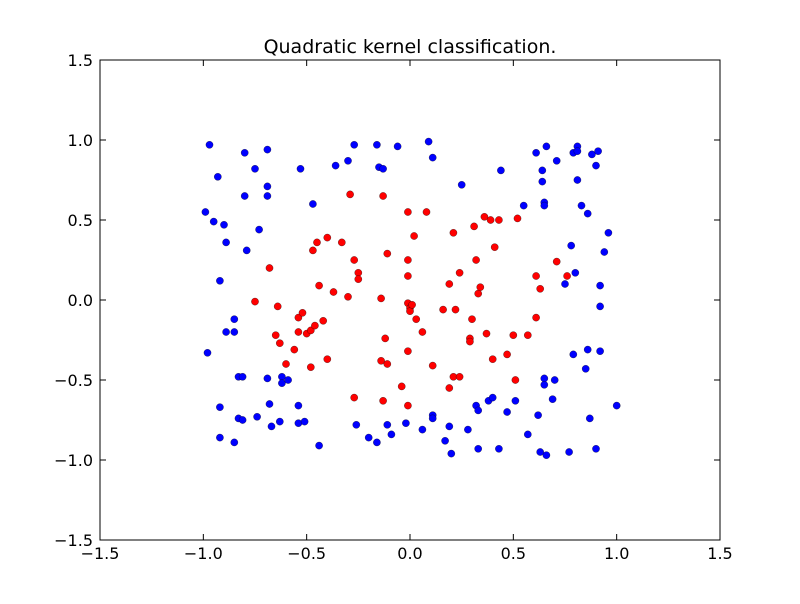 This screenshot has width=800, height=604. Describe the element at coordinates (306, 553) in the screenshot. I see `x-tick-label: −0.5` at that location.